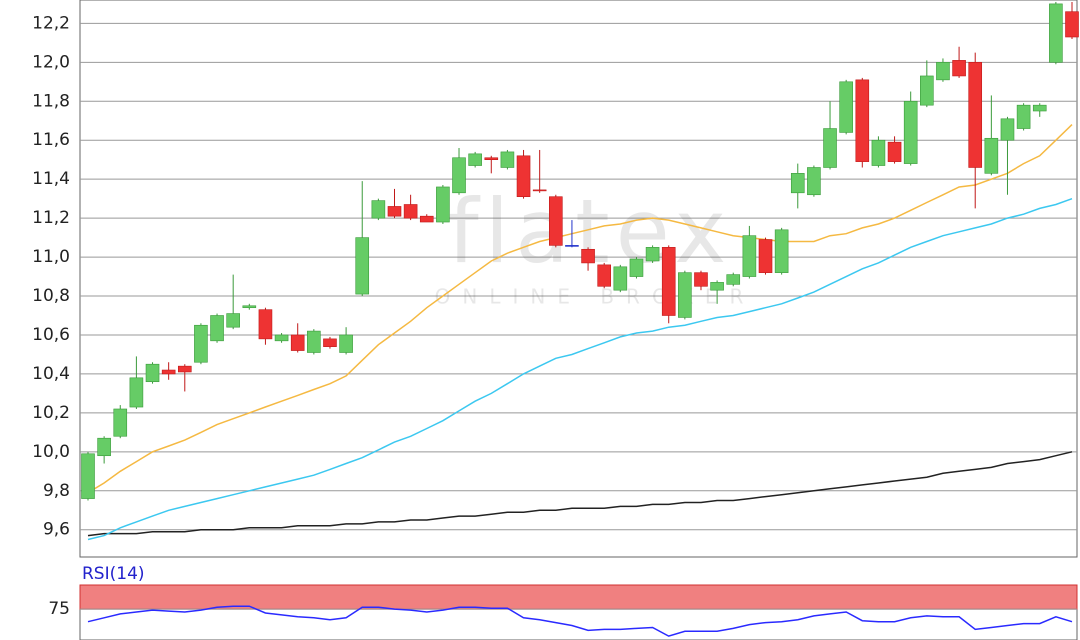 The width and height of the screenshot is (1080, 640). What do you see at coordinates (51, 179) in the screenshot?
I see `y-tick-label: 11,4` at bounding box center [51, 179].